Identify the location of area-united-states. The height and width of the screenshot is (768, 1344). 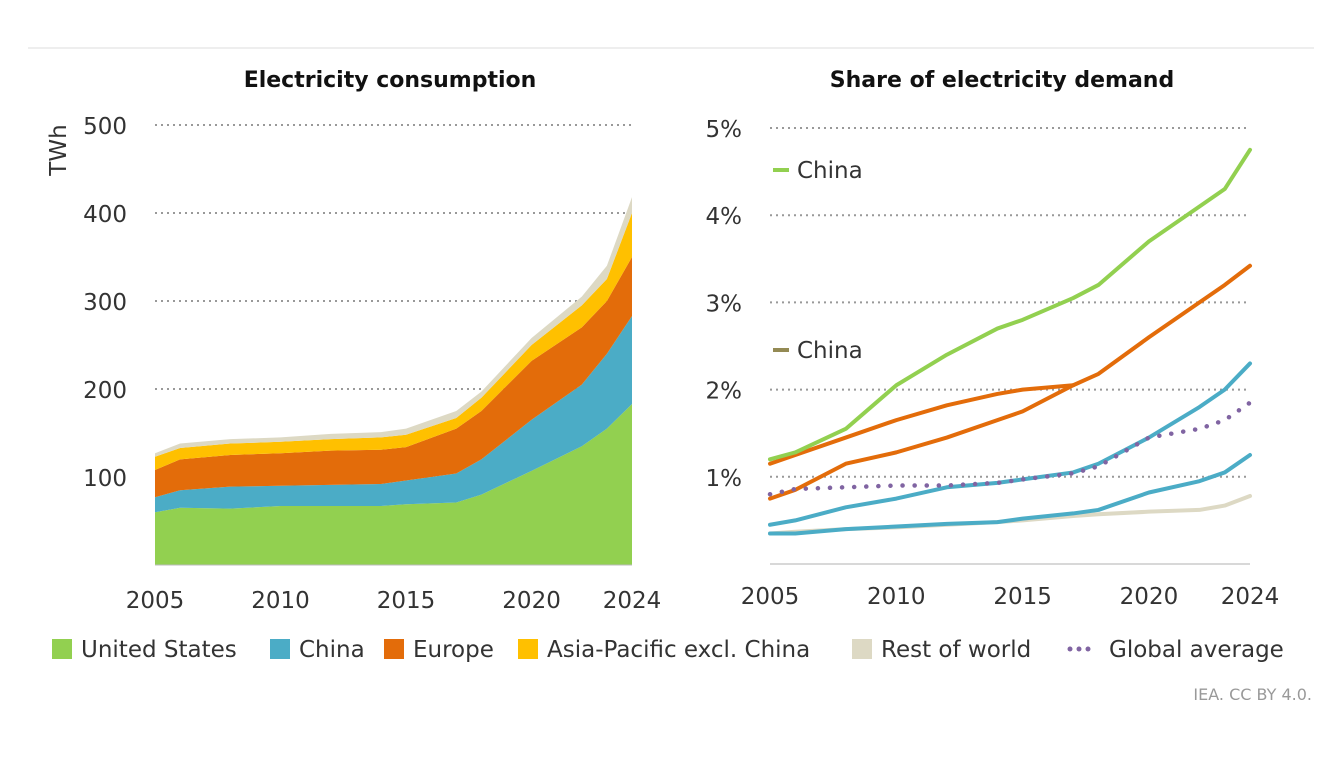
(393, 484).